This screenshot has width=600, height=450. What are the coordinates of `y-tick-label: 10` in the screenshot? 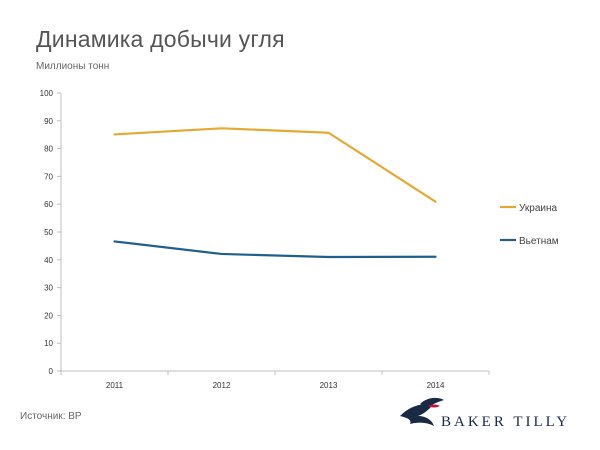 It's located at (48, 343).